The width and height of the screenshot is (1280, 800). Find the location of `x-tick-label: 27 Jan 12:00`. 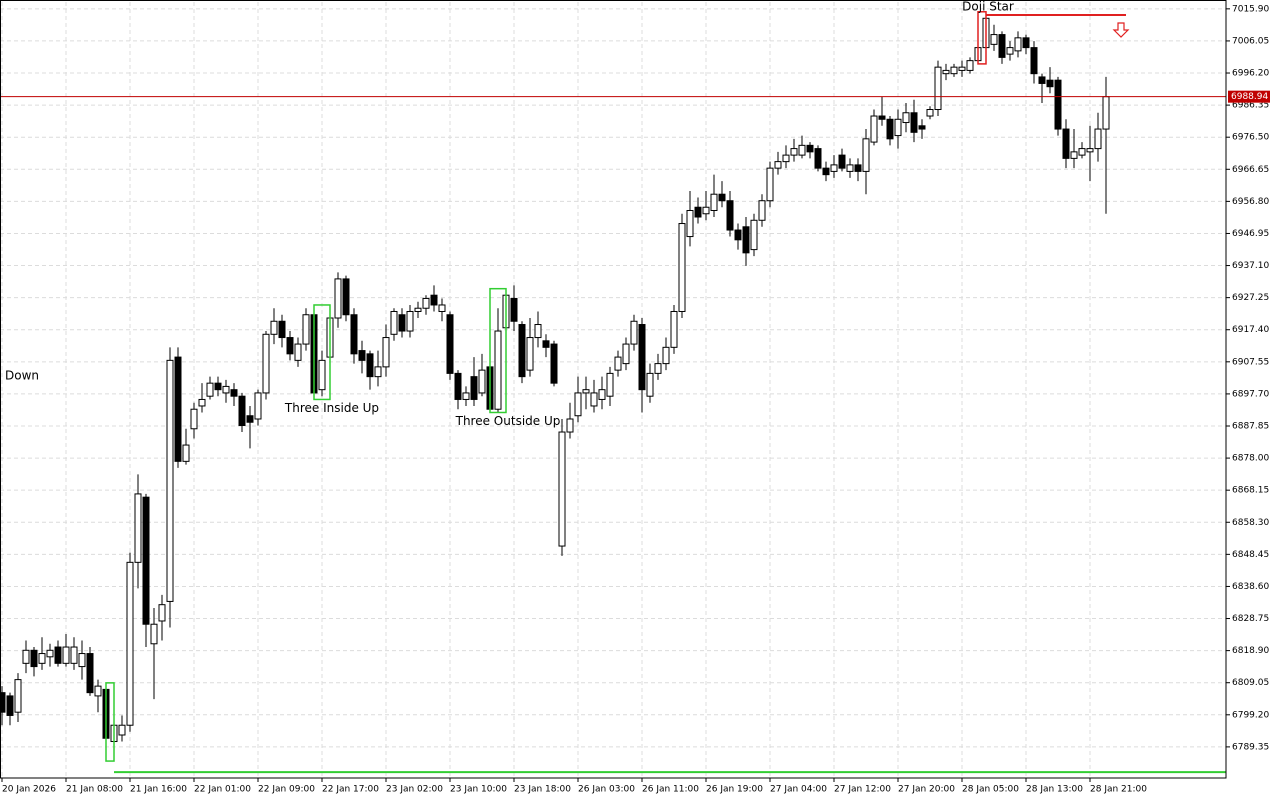

x-tick-label: 27 Jan 12:00 is located at coordinates (862, 790).